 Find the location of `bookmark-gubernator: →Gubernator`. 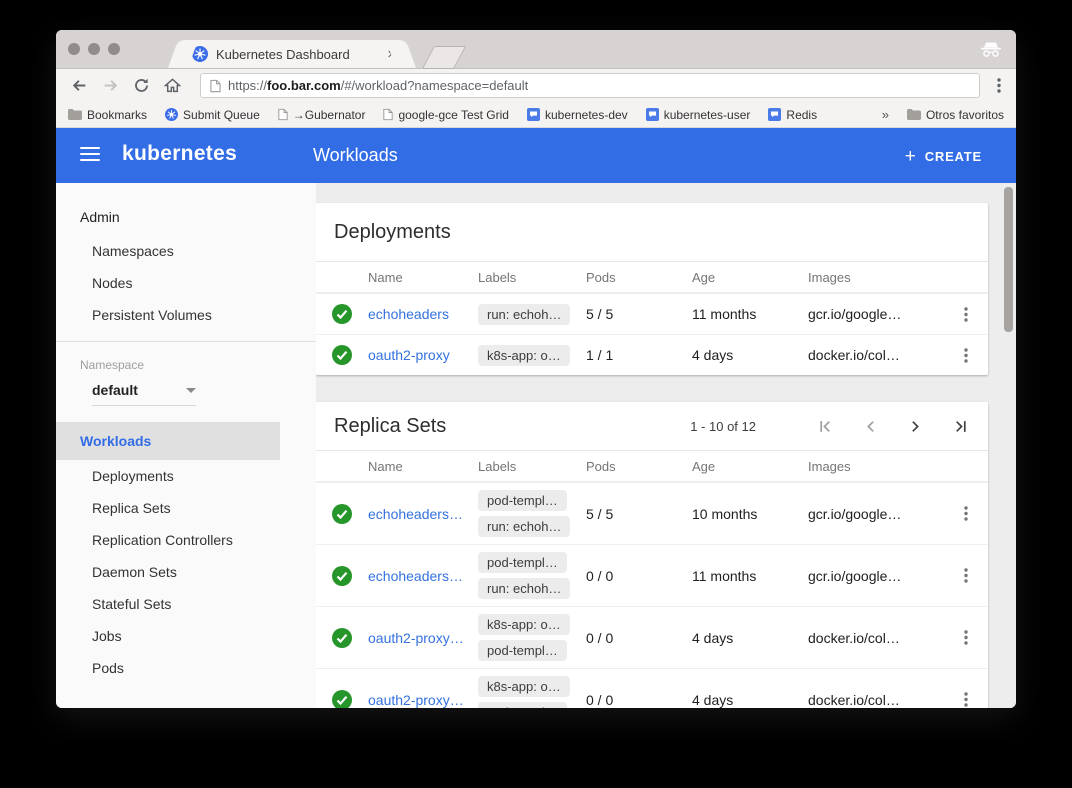

bookmark-gubernator: →Gubernator is located at coordinates (321, 115).